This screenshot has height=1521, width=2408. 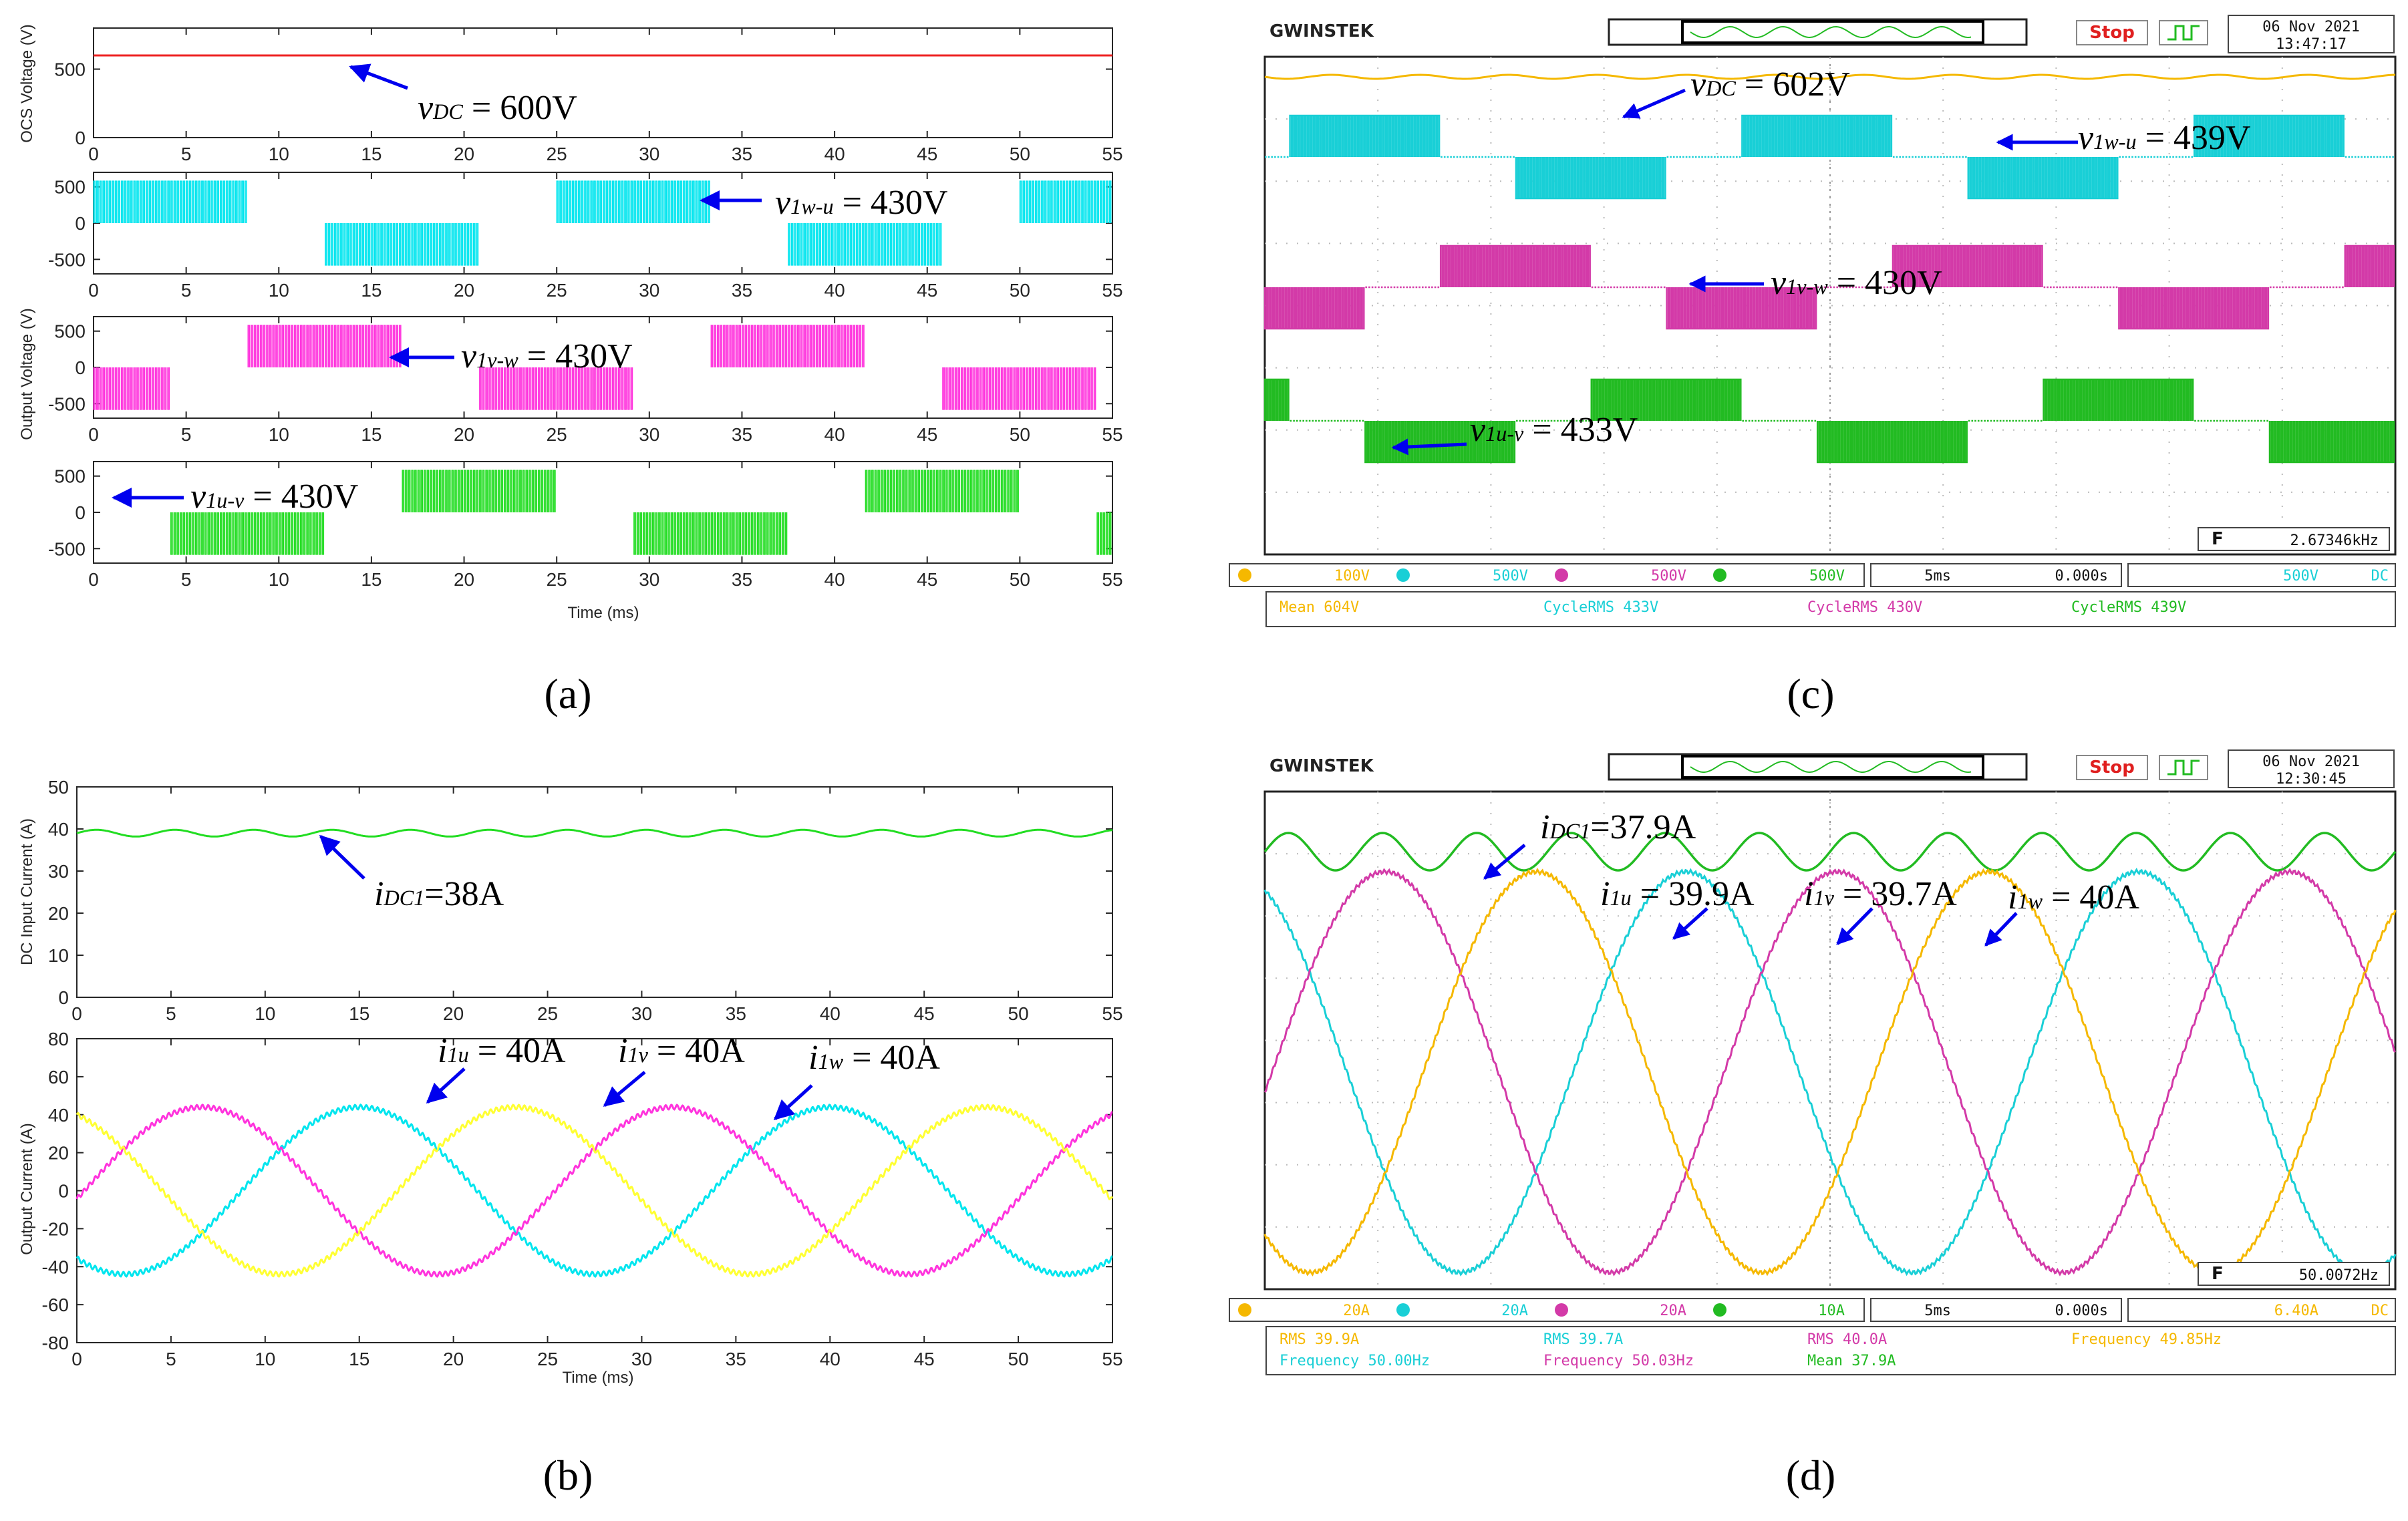 I want to click on d-scope-trigger-glyph, so click(x=2184, y=768).